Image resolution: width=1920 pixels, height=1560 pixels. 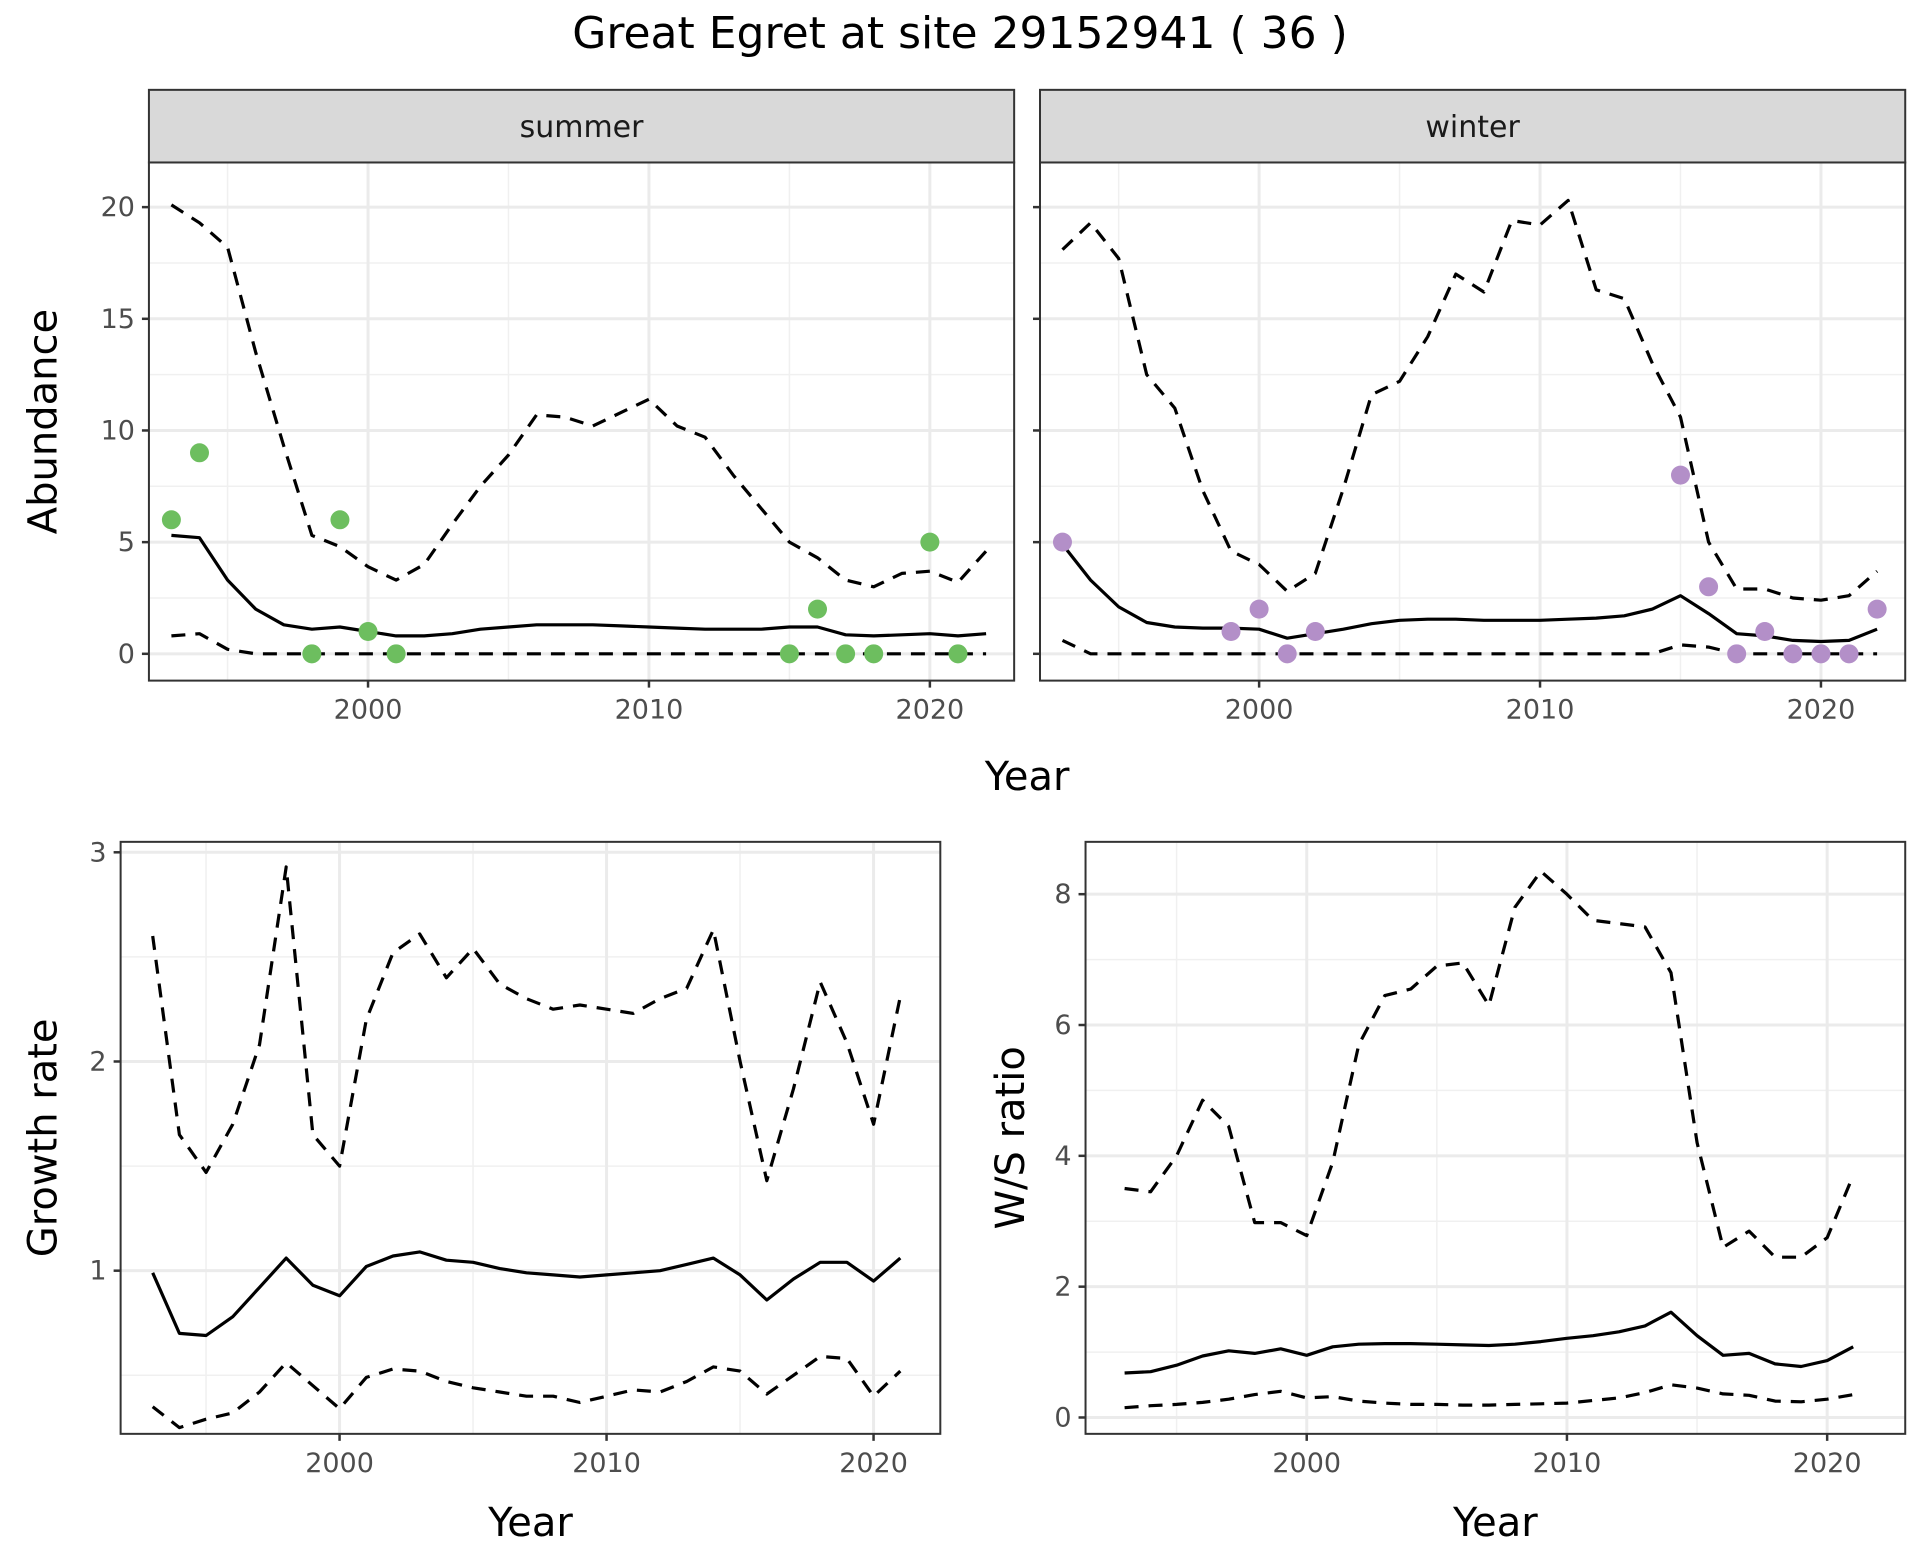 I want to click on figure-title: Great Egret at site 29152941 ( 36 ), so click(x=960, y=33).